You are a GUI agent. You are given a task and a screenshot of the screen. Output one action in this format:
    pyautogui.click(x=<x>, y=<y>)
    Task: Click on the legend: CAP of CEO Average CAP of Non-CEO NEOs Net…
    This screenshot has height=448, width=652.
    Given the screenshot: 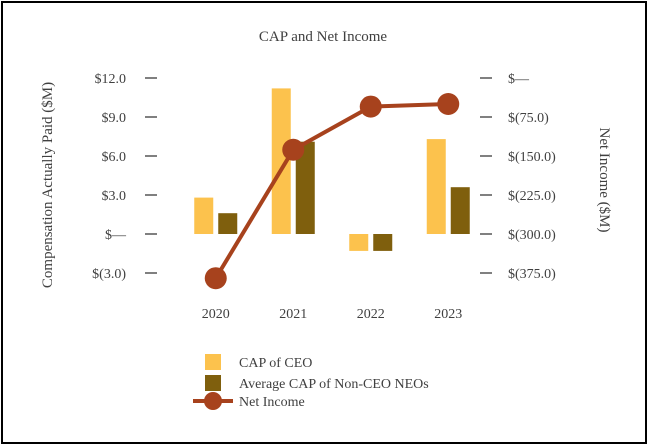 What is the action you would take?
    pyautogui.click(x=311, y=382)
    